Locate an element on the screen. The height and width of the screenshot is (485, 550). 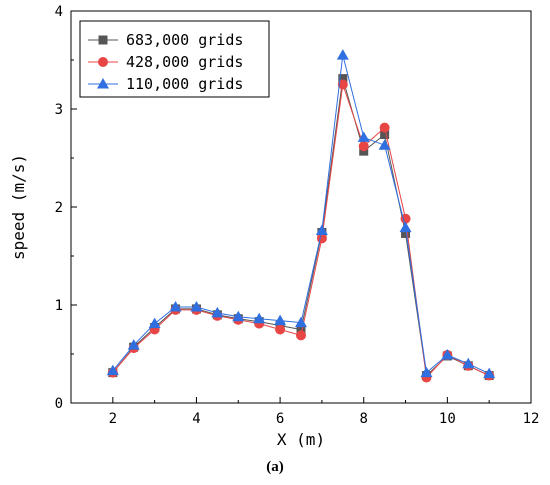
y-tick-label: 4 is located at coordinates (59, 12).